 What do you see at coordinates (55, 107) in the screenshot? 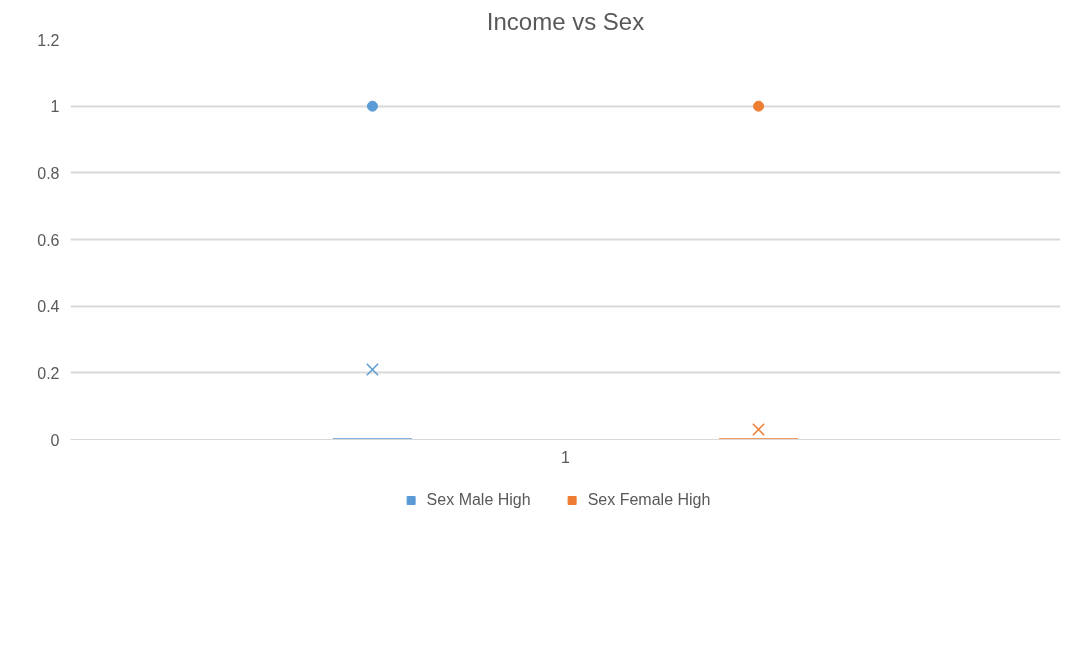
I see `y-tick-label: 1` at bounding box center [55, 107].